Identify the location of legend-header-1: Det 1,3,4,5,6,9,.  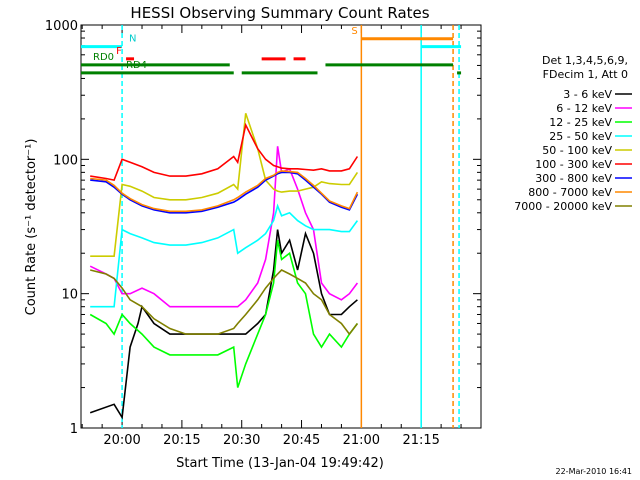
(585, 60).